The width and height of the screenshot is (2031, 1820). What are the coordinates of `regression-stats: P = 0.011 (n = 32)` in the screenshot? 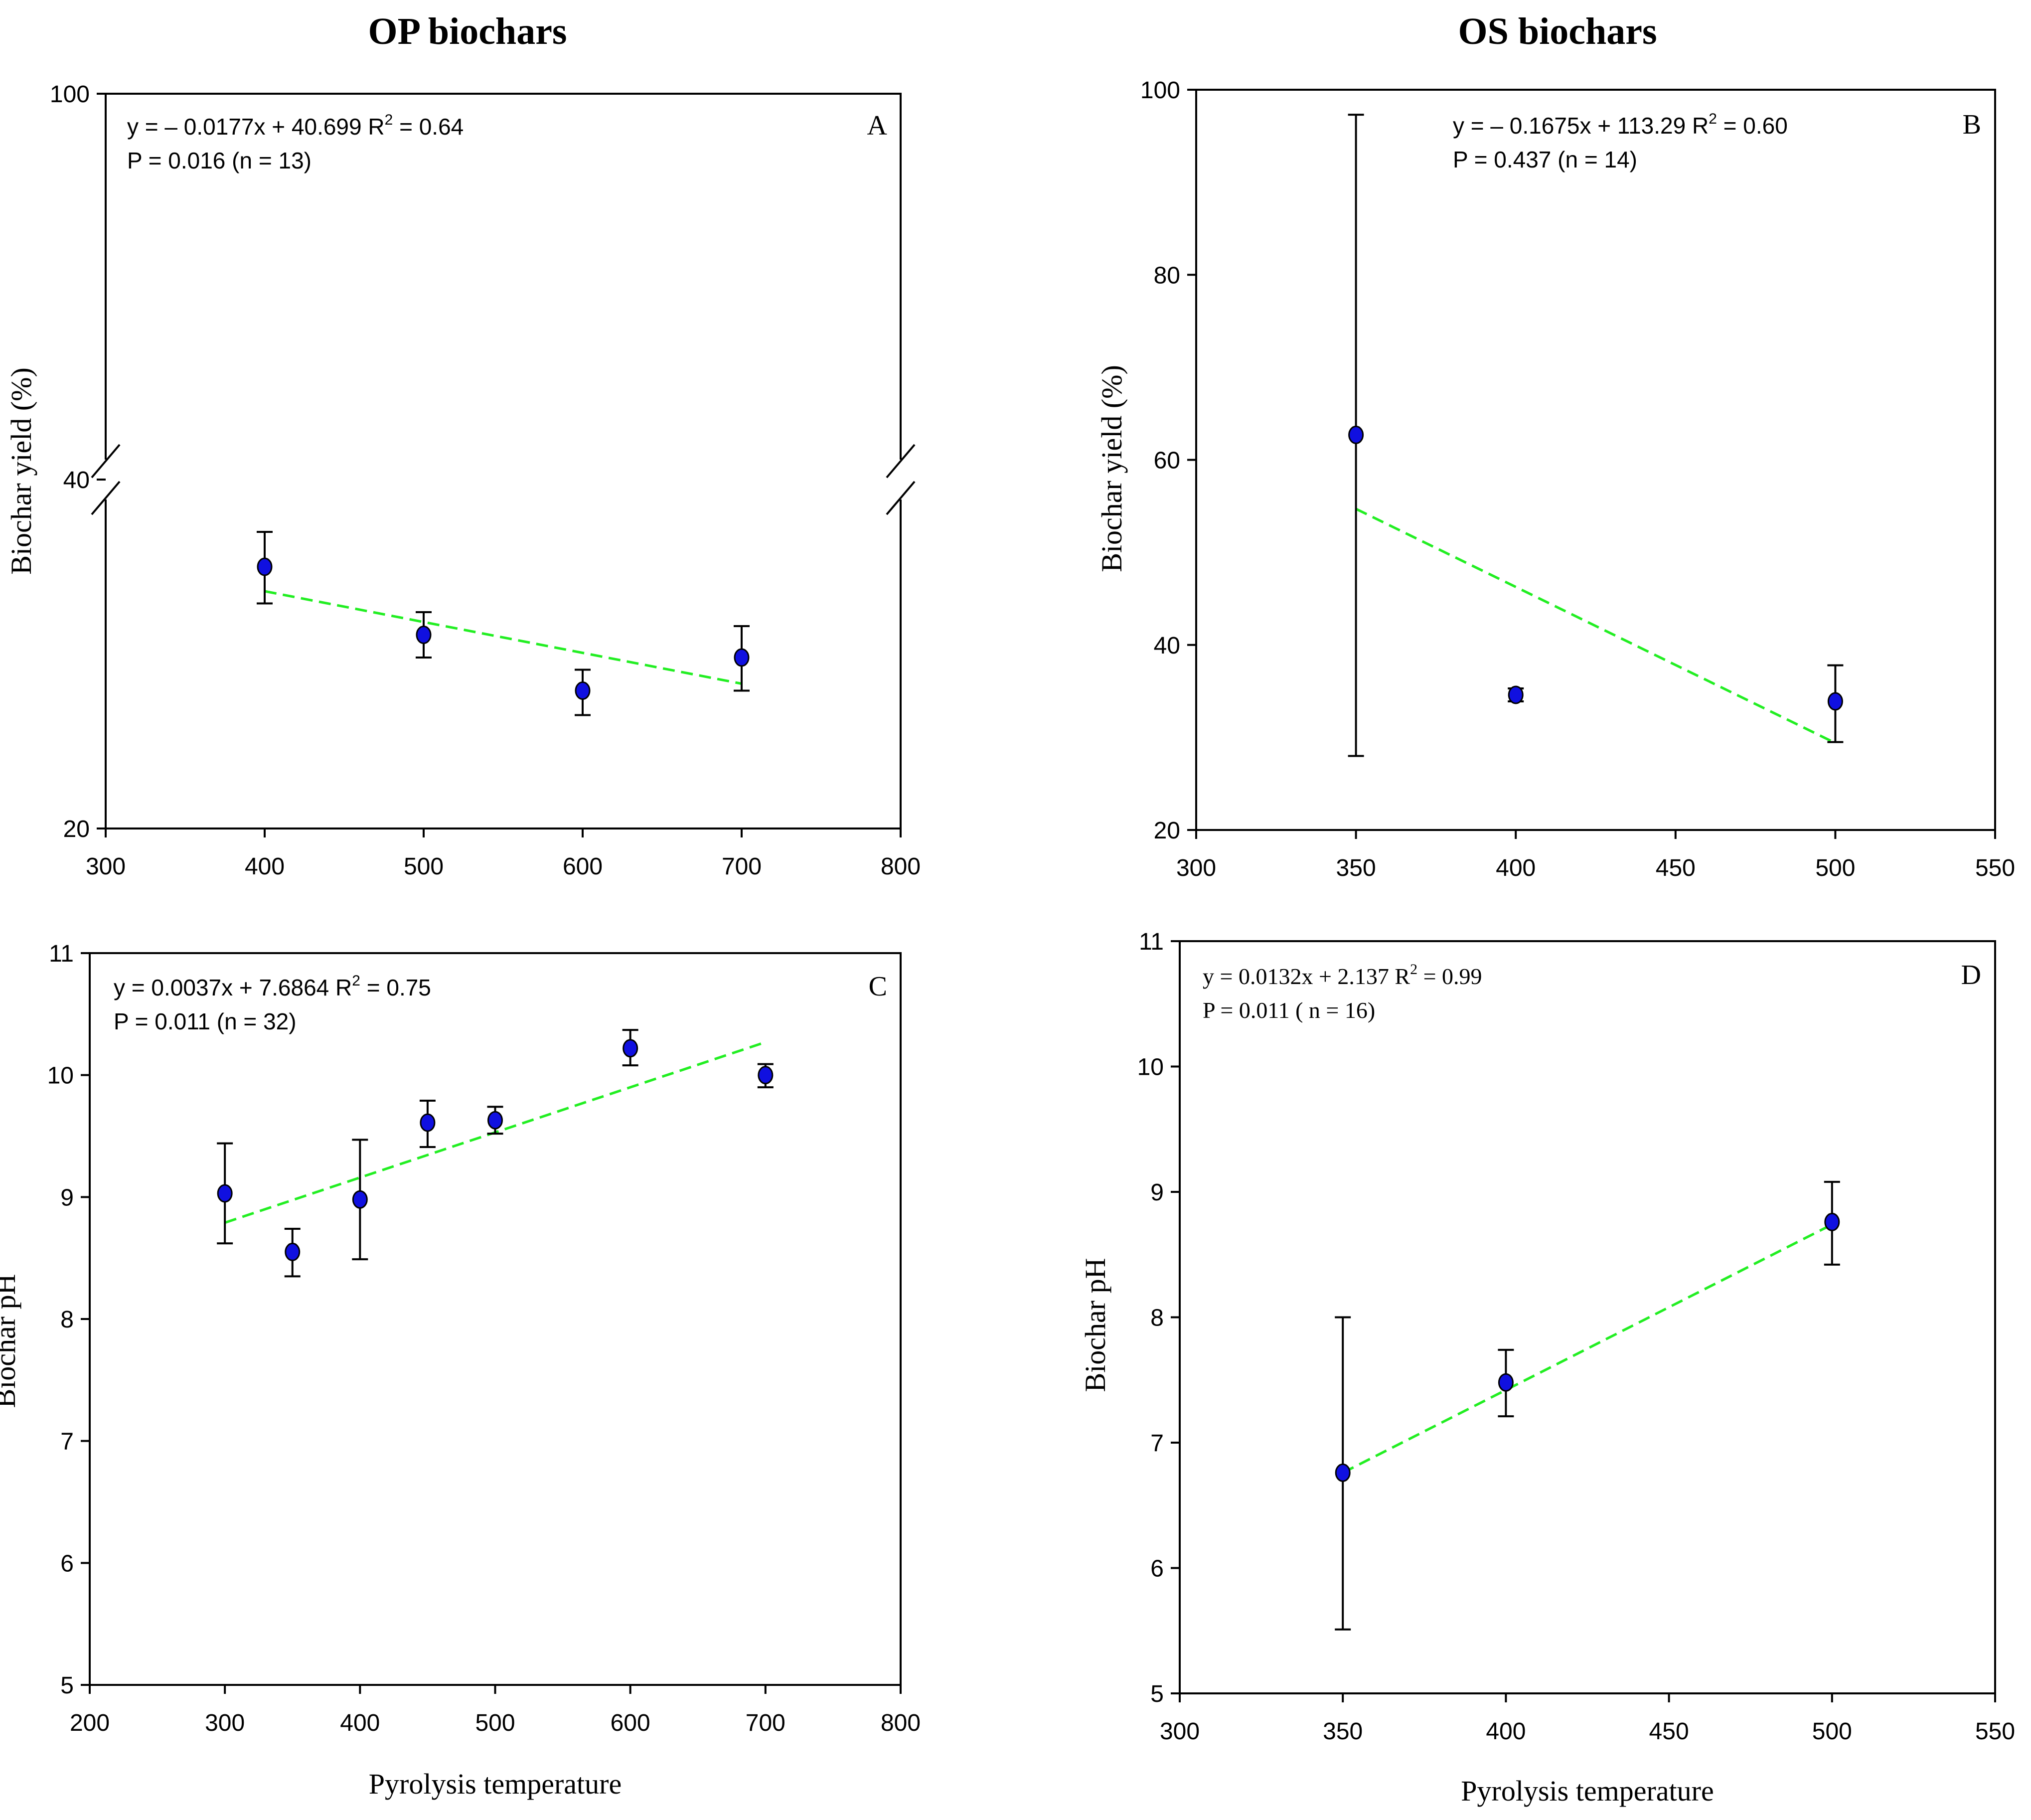 It's located at (205, 1021).